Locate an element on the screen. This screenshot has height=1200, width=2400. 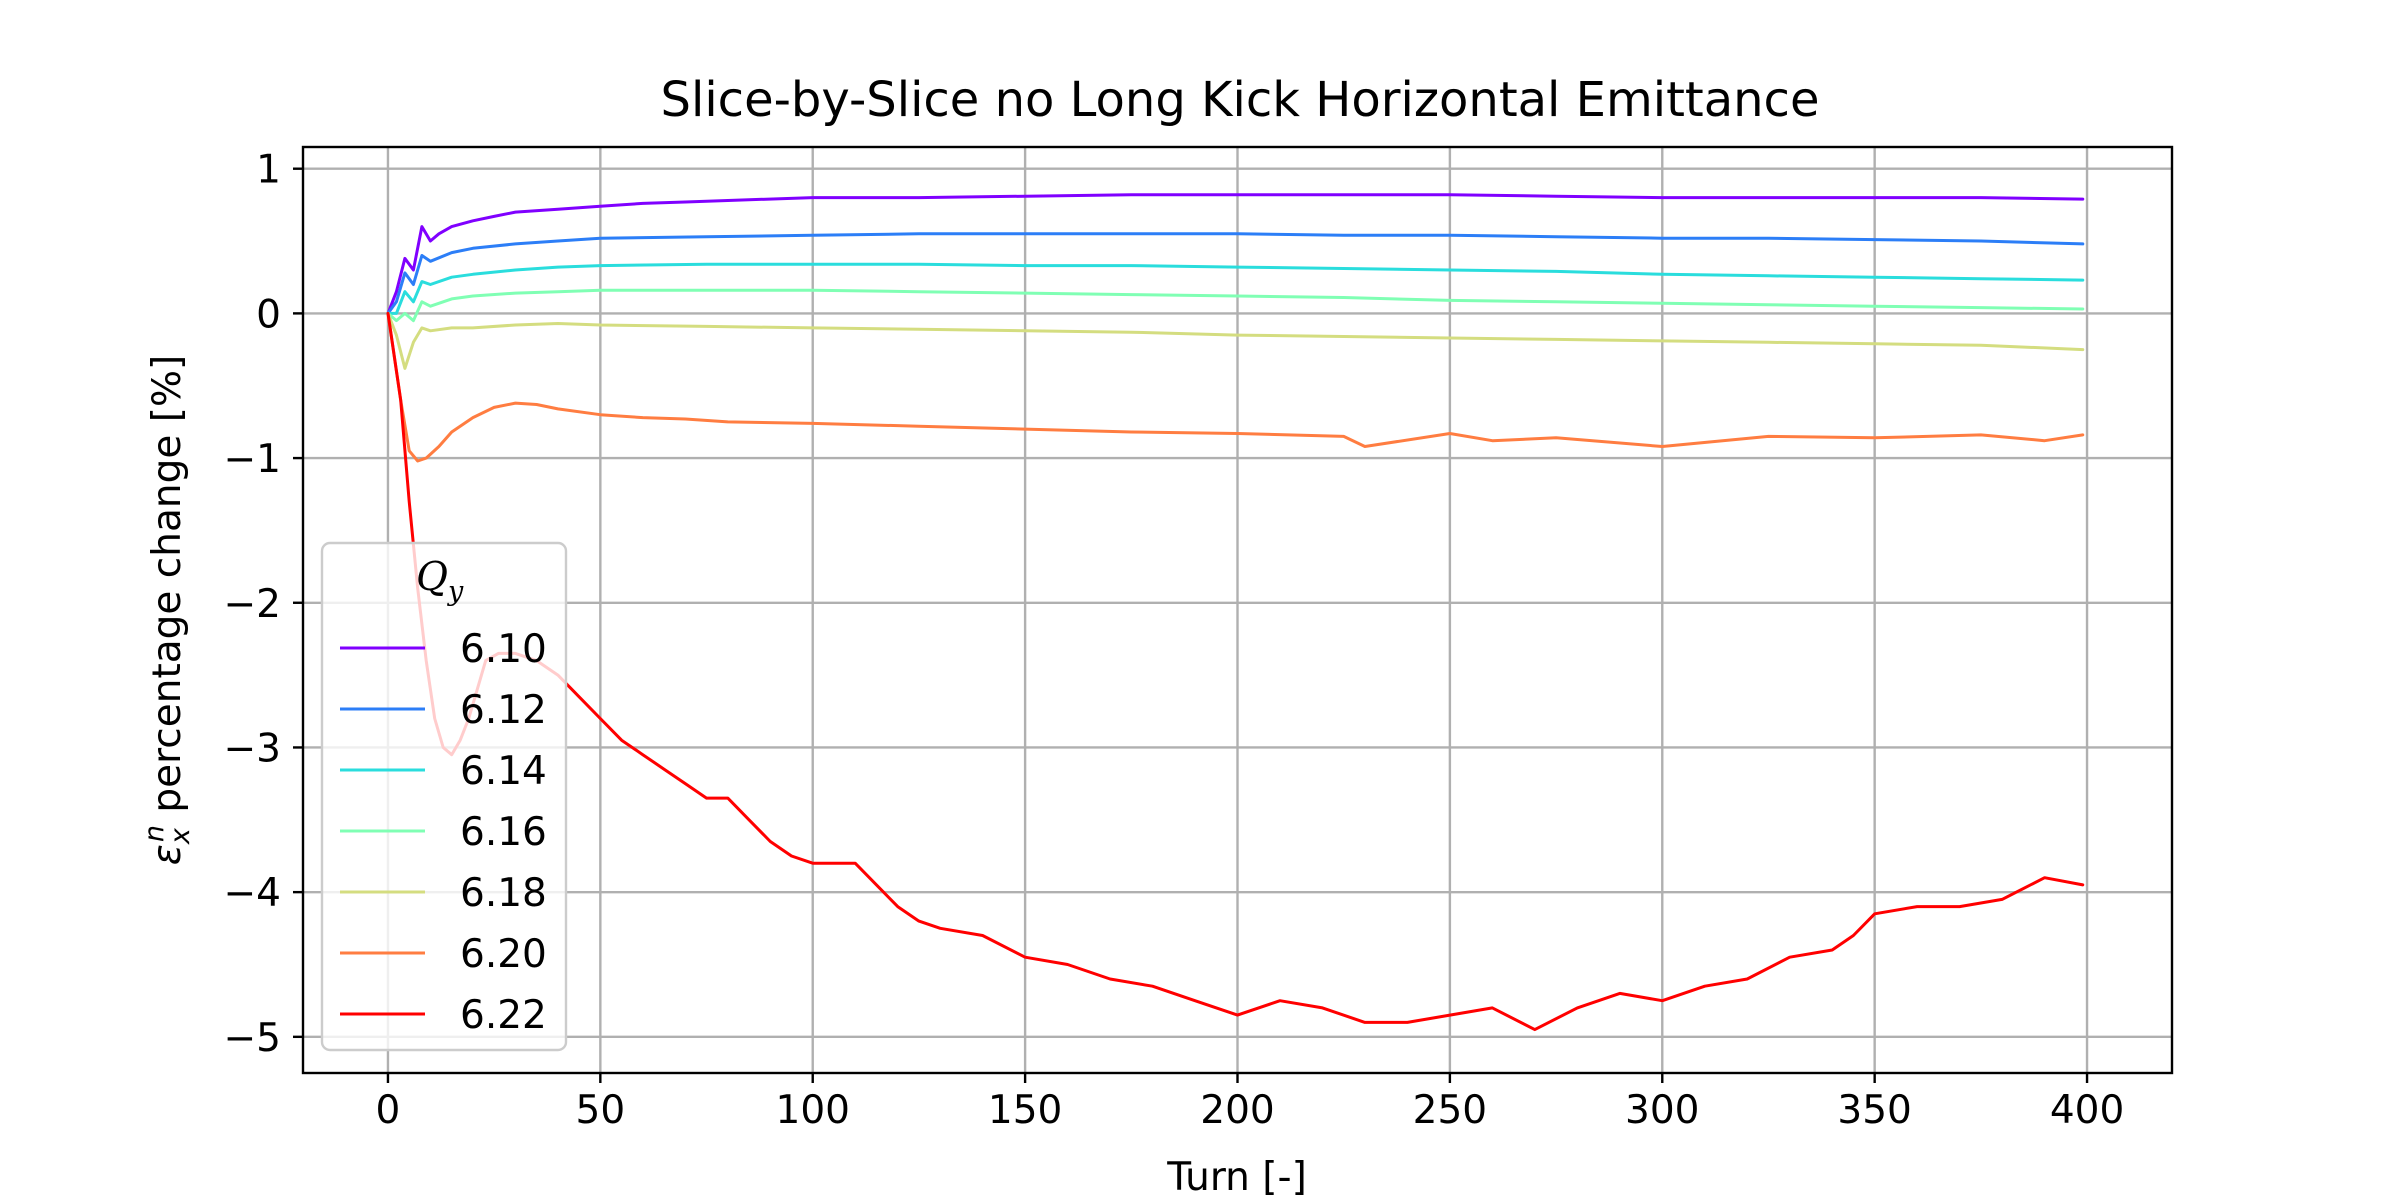
y-tick-label: −2 is located at coordinates (253, 604).